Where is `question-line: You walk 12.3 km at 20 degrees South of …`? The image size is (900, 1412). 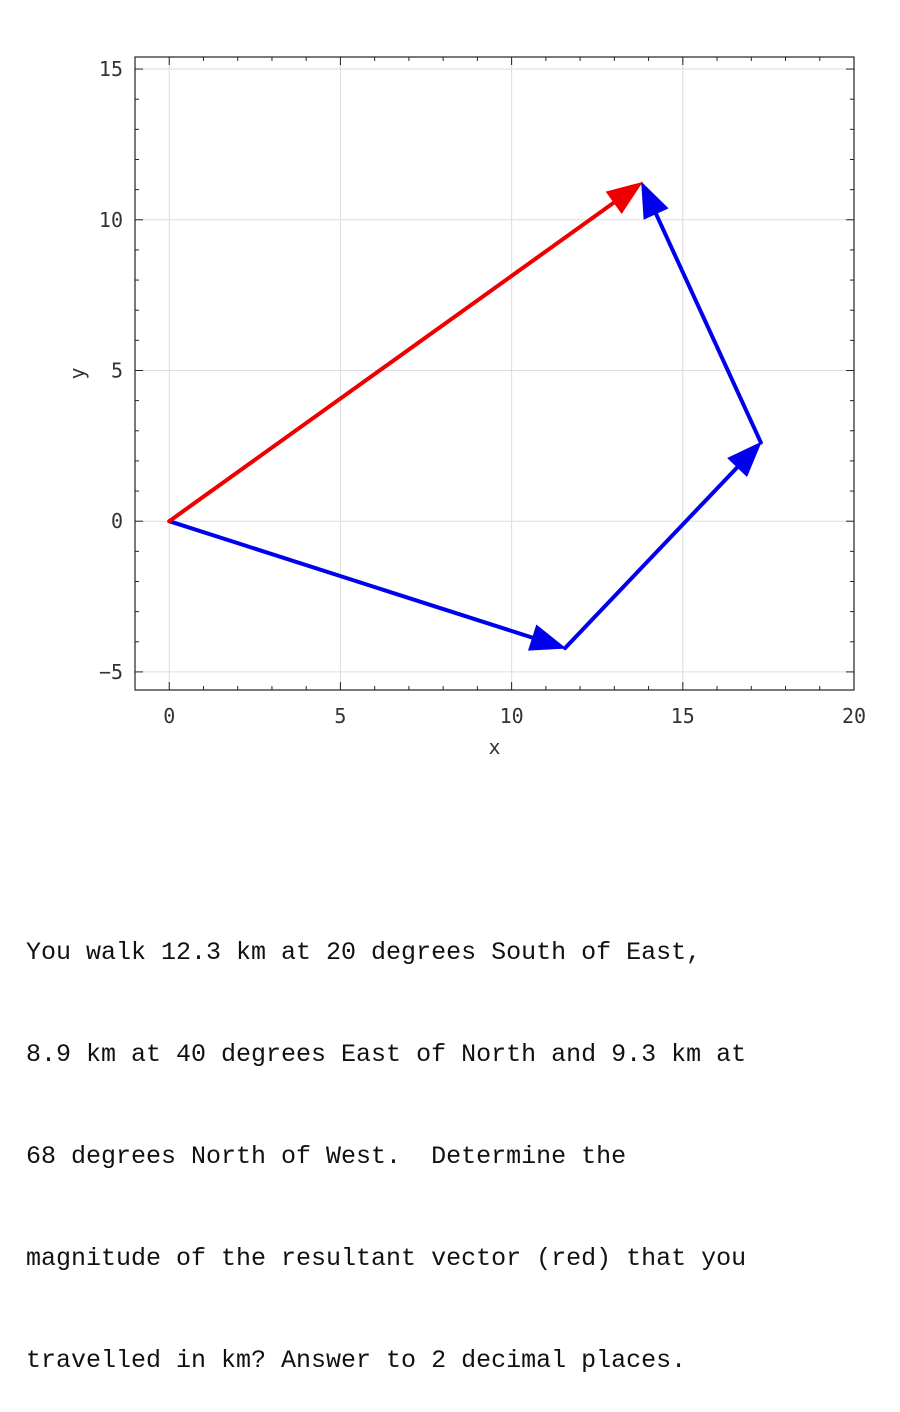 question-line: You walk 12.3 km at 20 degrees South of … is located at coordinates (364, 952).